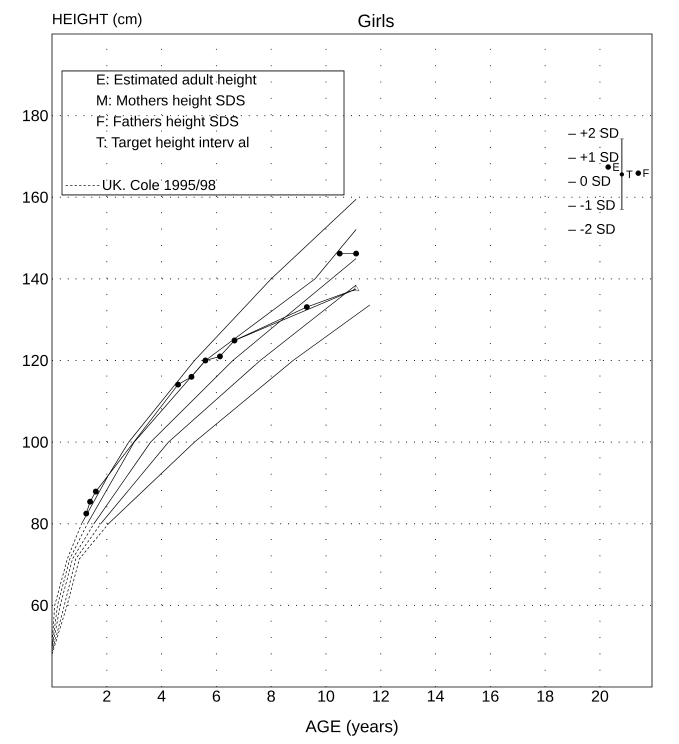 The height and width of the screenshot is (744, 679). What do you see at coordinates (271, 696) in the screenshot?
I see `x-tick-label: 8` at bounding box center [271, 696].